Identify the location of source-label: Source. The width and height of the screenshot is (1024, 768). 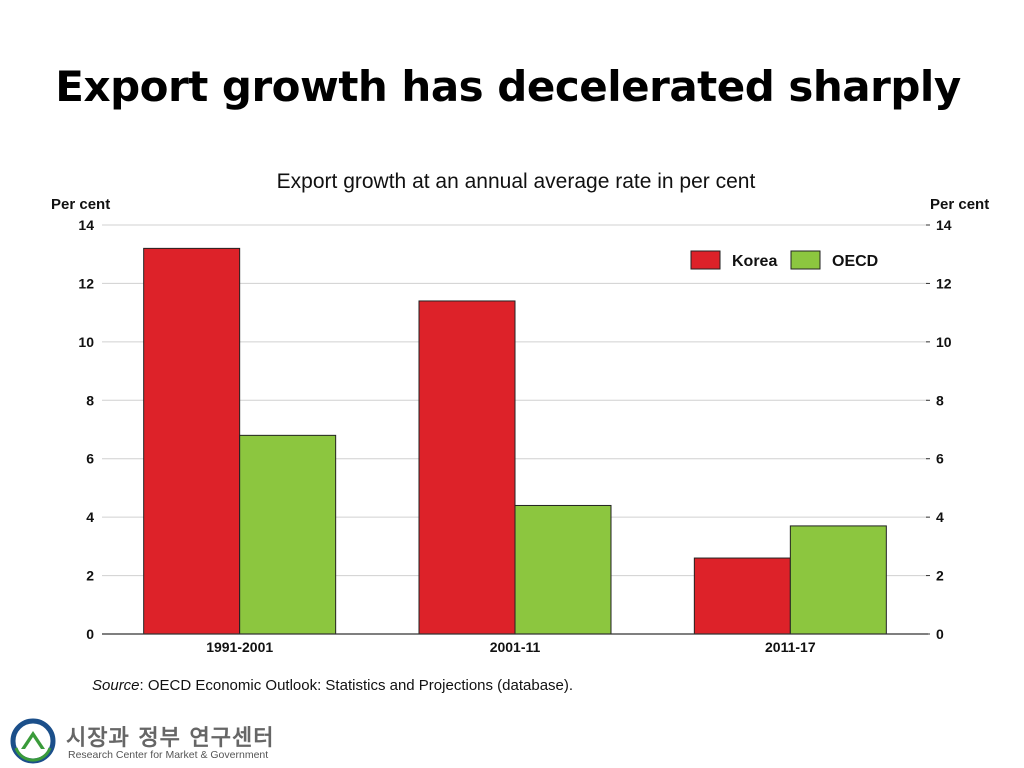
(116, 685).